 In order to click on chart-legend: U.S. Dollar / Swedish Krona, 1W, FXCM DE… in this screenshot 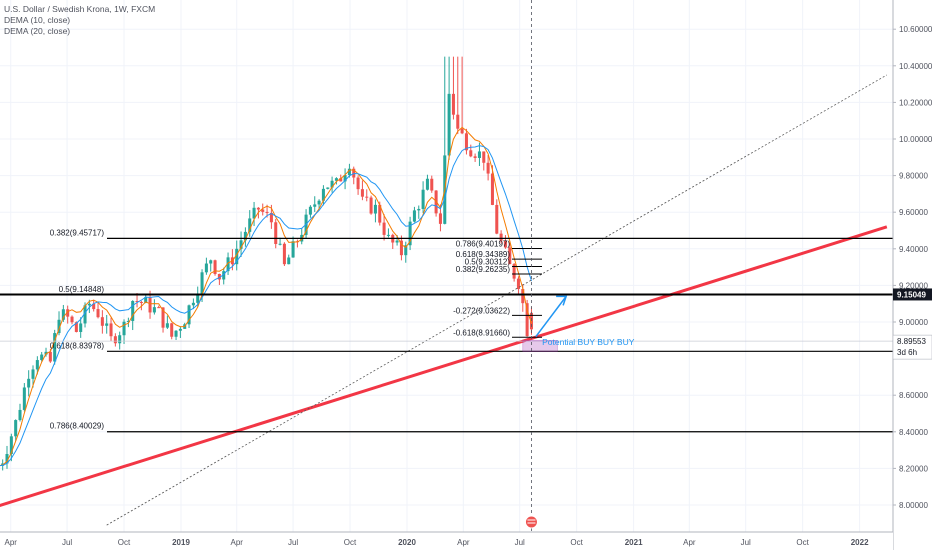, I will do `click(79, 20)`.